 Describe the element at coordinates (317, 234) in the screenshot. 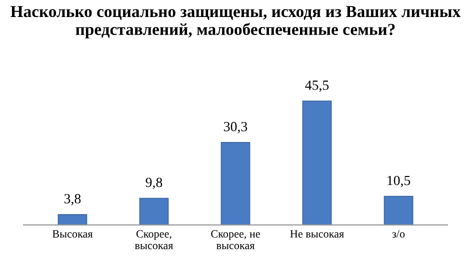

I see `x-tick-label: Не высокая` at that location.